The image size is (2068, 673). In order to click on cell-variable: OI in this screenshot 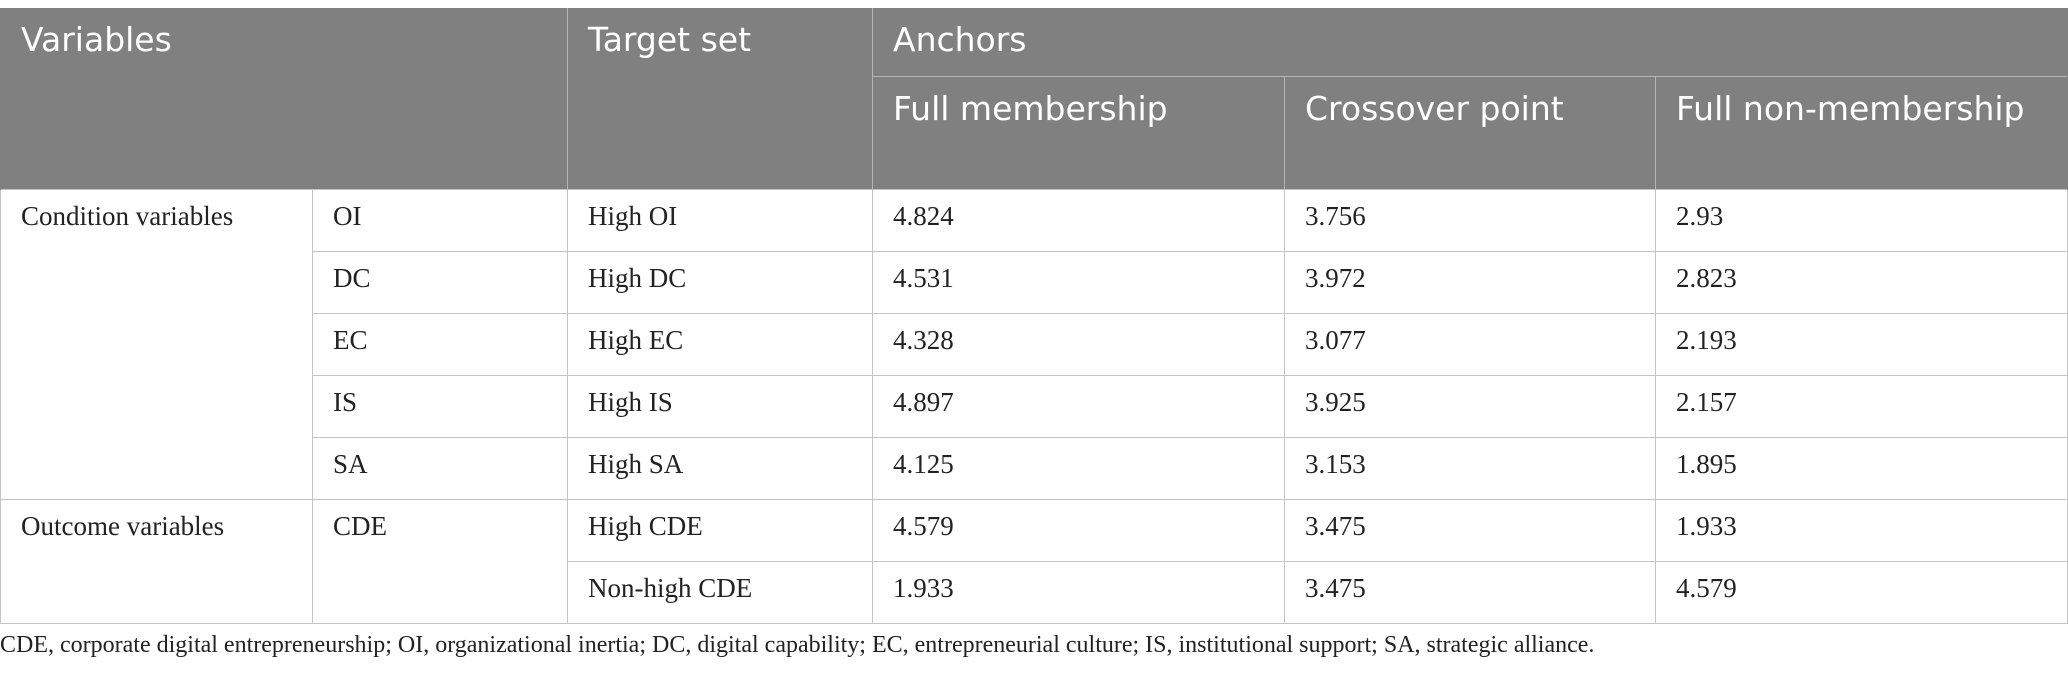, I will do `click(440, 220)`.